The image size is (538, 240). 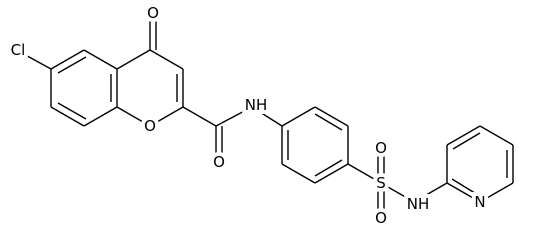 What do you see at coordinates (479, 202) in the screenshot?
I see `atom-label: N` at bounding box center [479, 202].